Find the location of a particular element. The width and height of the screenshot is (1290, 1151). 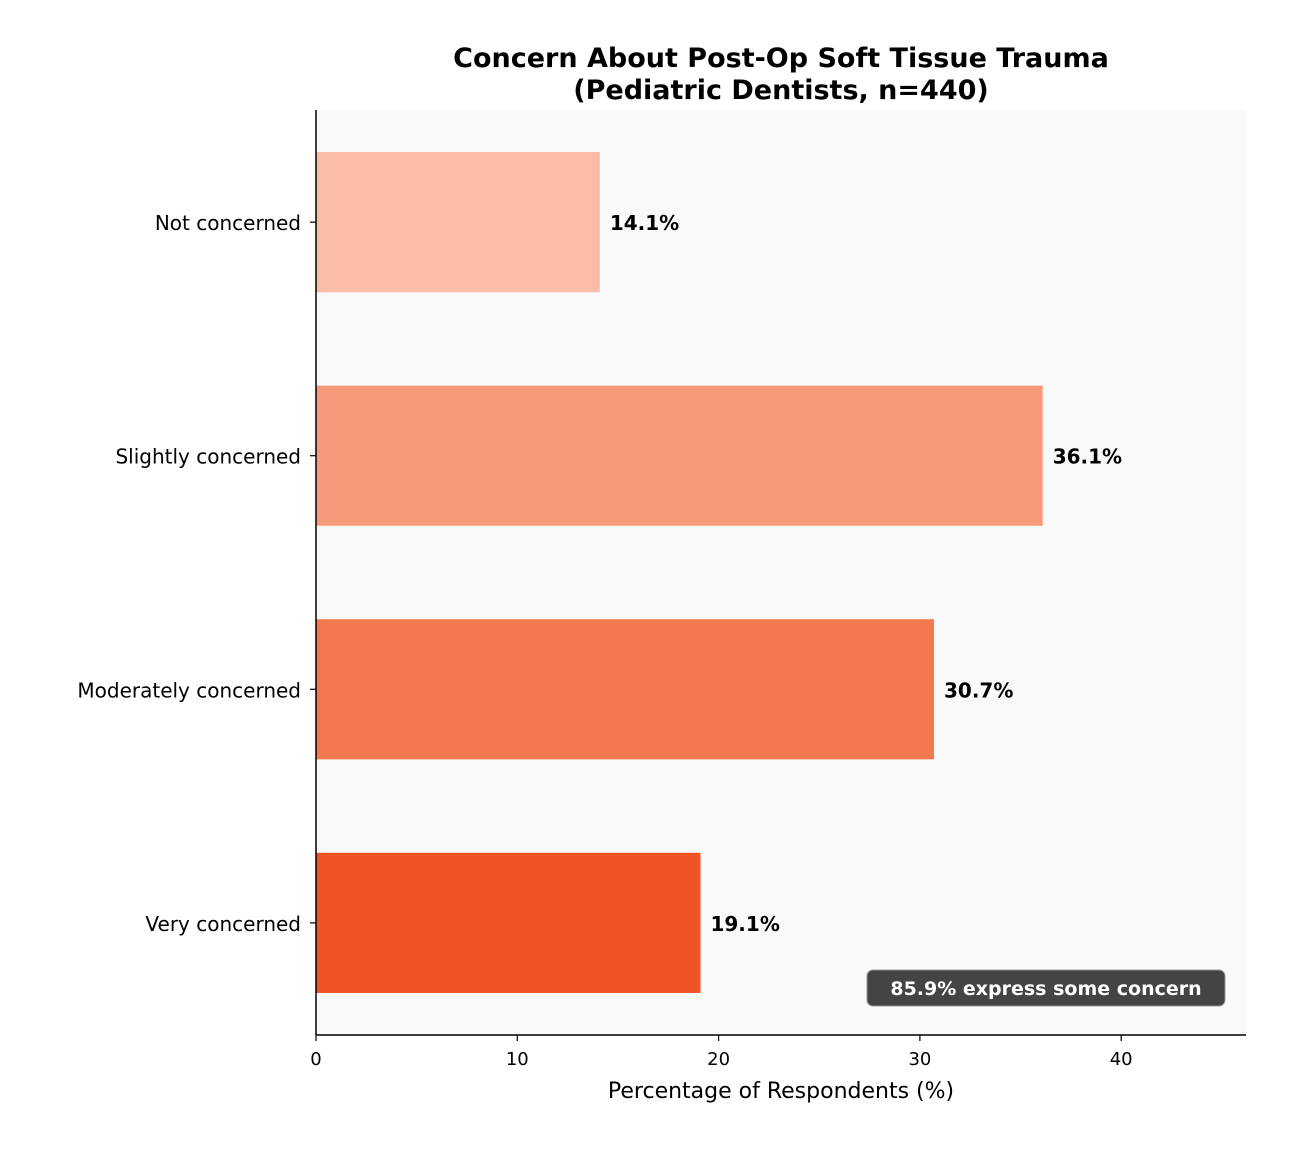

x-axis-label: Percentage of Respondents (%) is located at coordinates (781, 1091).